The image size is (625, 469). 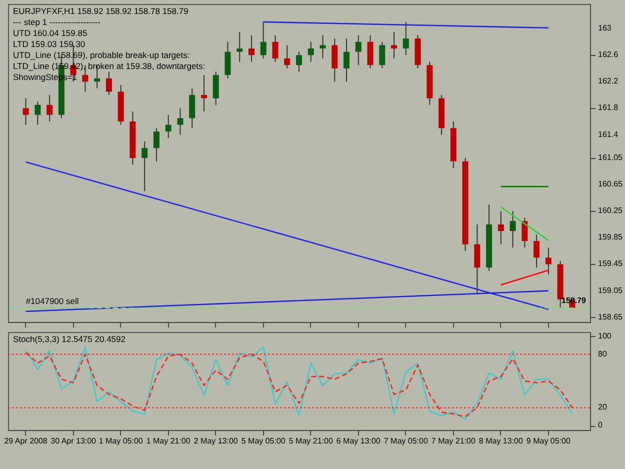 What do you see at coordinates (608, 55) in the screenshot?
I see `y-tick-label: 162.6` at bounding box center [608, 55].